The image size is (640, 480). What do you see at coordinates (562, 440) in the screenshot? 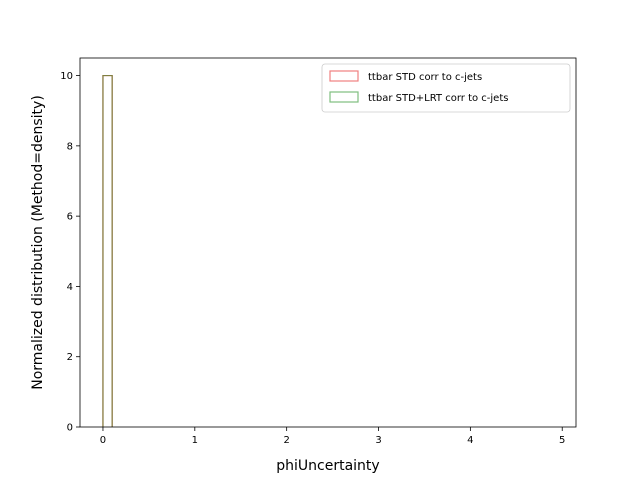
I see `x-tick-label: 5` at bounding box center [562, 440].